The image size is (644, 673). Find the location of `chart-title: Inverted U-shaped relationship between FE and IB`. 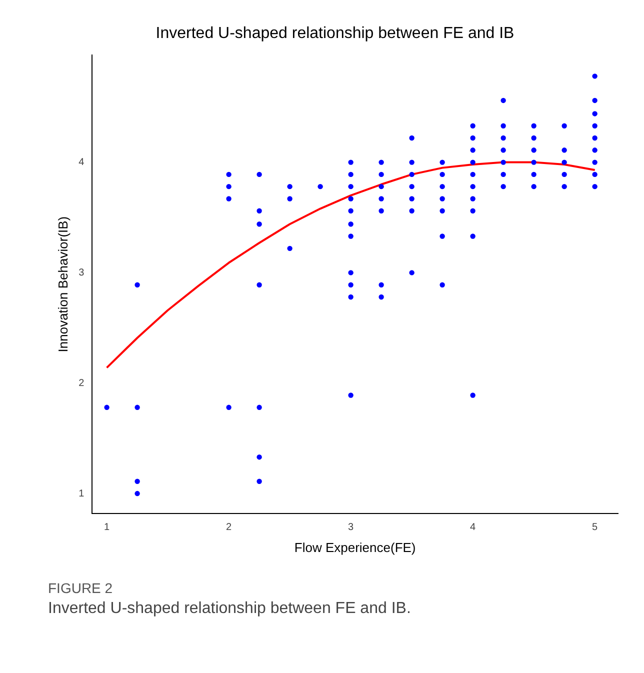

chart-title: Inverted U-shaped relationship between FE and IB is located at coordinates (335, 33).